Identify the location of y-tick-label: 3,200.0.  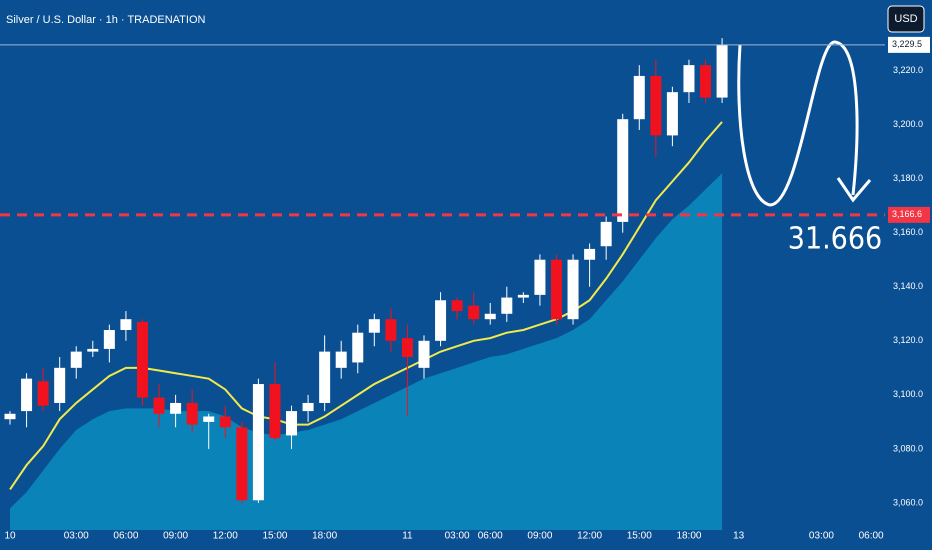
(908, 124).